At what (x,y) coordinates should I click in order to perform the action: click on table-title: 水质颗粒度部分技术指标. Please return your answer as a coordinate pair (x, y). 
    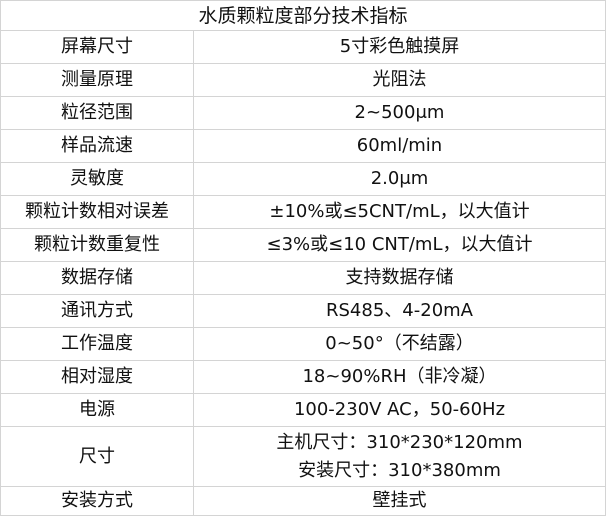
    Looking at the image, I should click on (303, 15).